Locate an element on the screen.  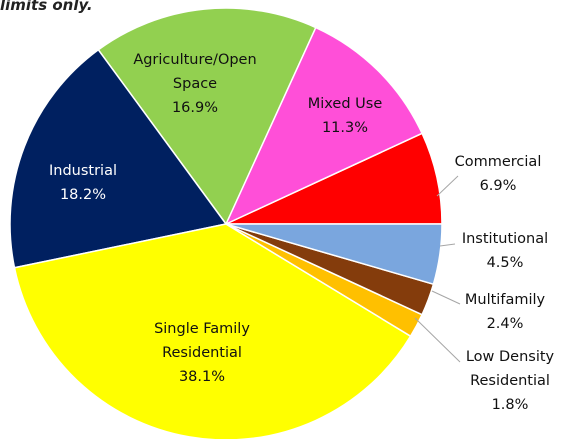
slice-label: Agriculture/Open Space 16.9% is located at coordinates (195, 84).